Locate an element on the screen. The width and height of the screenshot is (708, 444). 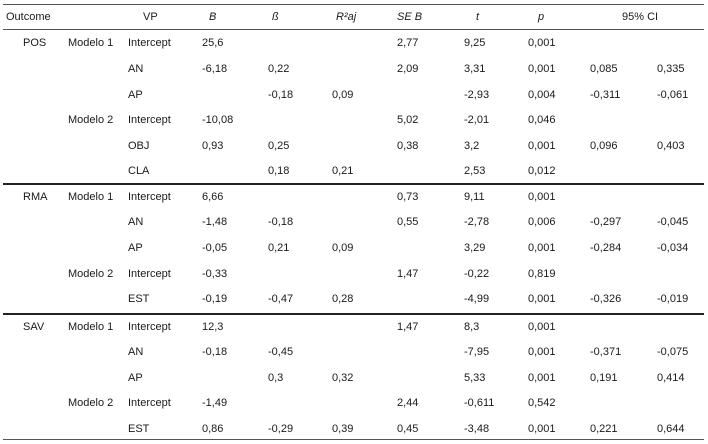
cell-seb: 0,45 is located at coordinates (408, 429).